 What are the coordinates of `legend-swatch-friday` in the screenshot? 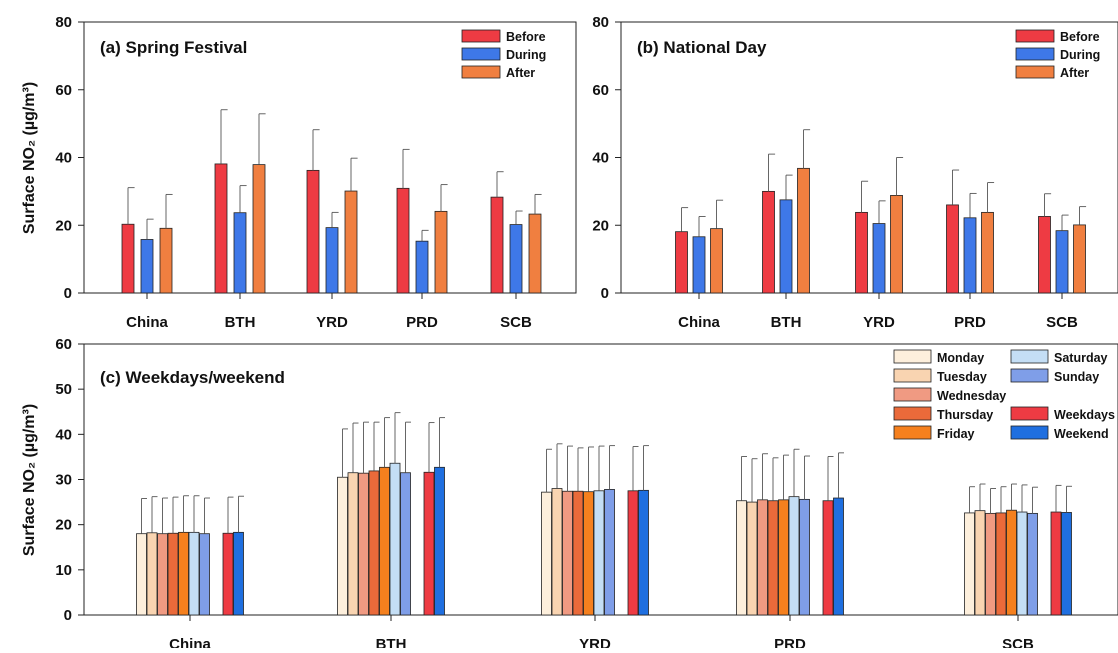 It's located at (912, 432).